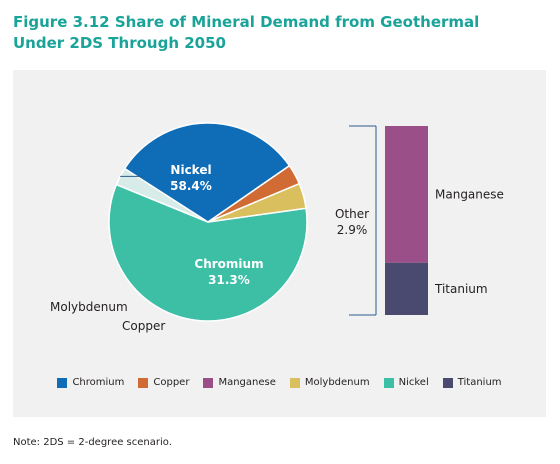 This screenshot has height=464, width=560. I want to click on bar-segment-manganese, so click(406, 194).